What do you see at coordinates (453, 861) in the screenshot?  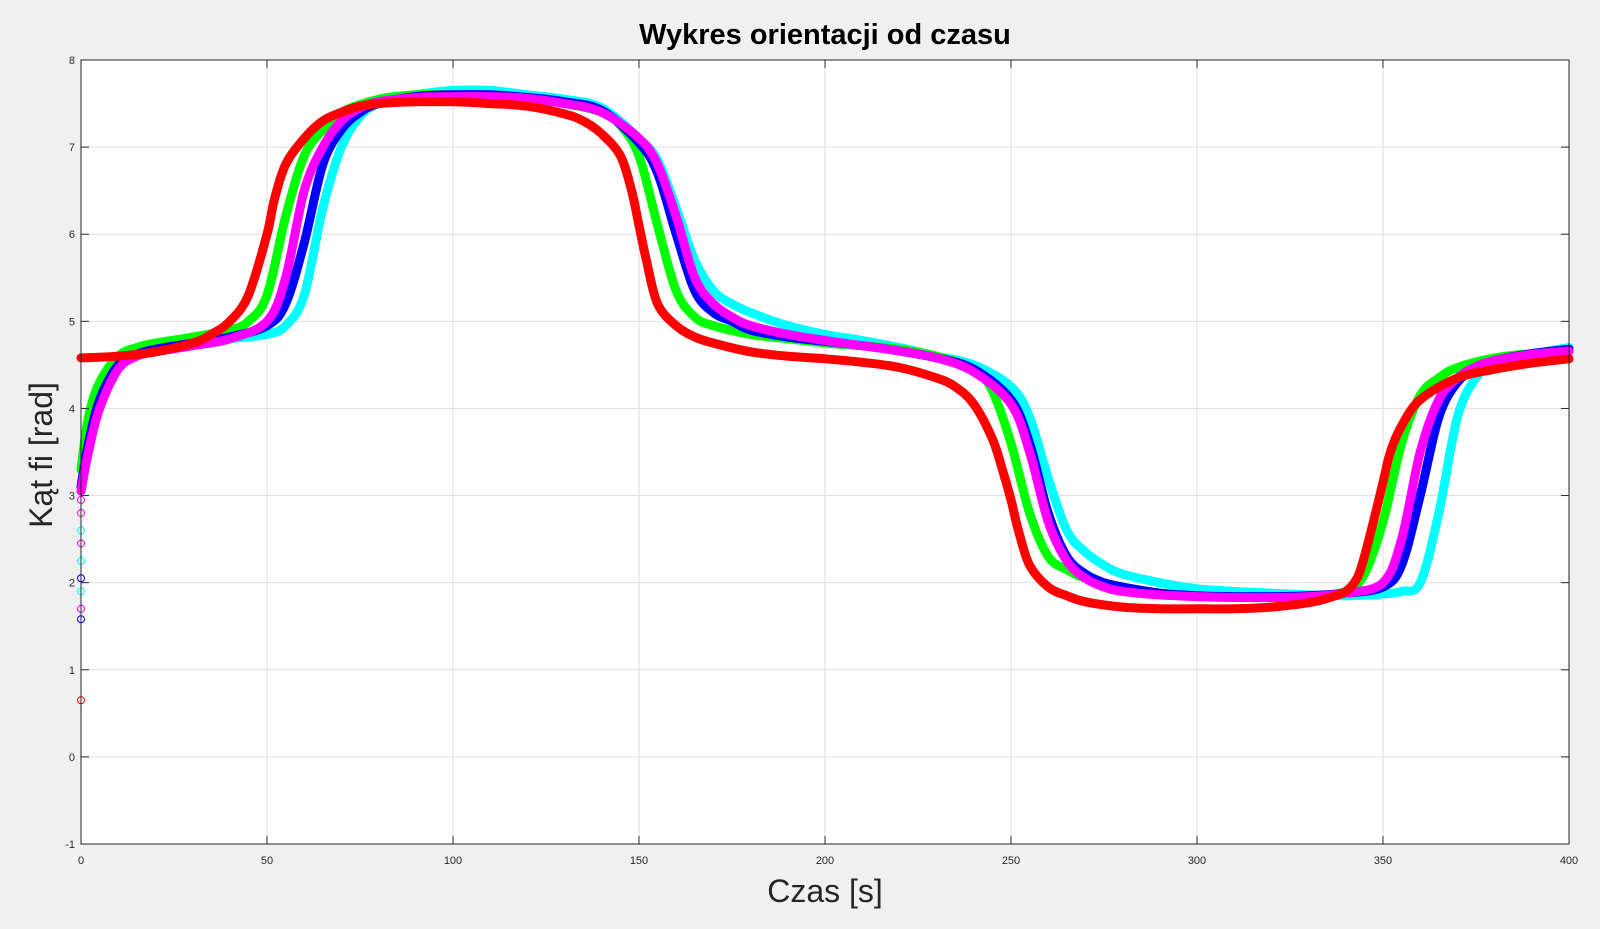 I see `x-tick-label: 100` at bounding box center [453, 861].